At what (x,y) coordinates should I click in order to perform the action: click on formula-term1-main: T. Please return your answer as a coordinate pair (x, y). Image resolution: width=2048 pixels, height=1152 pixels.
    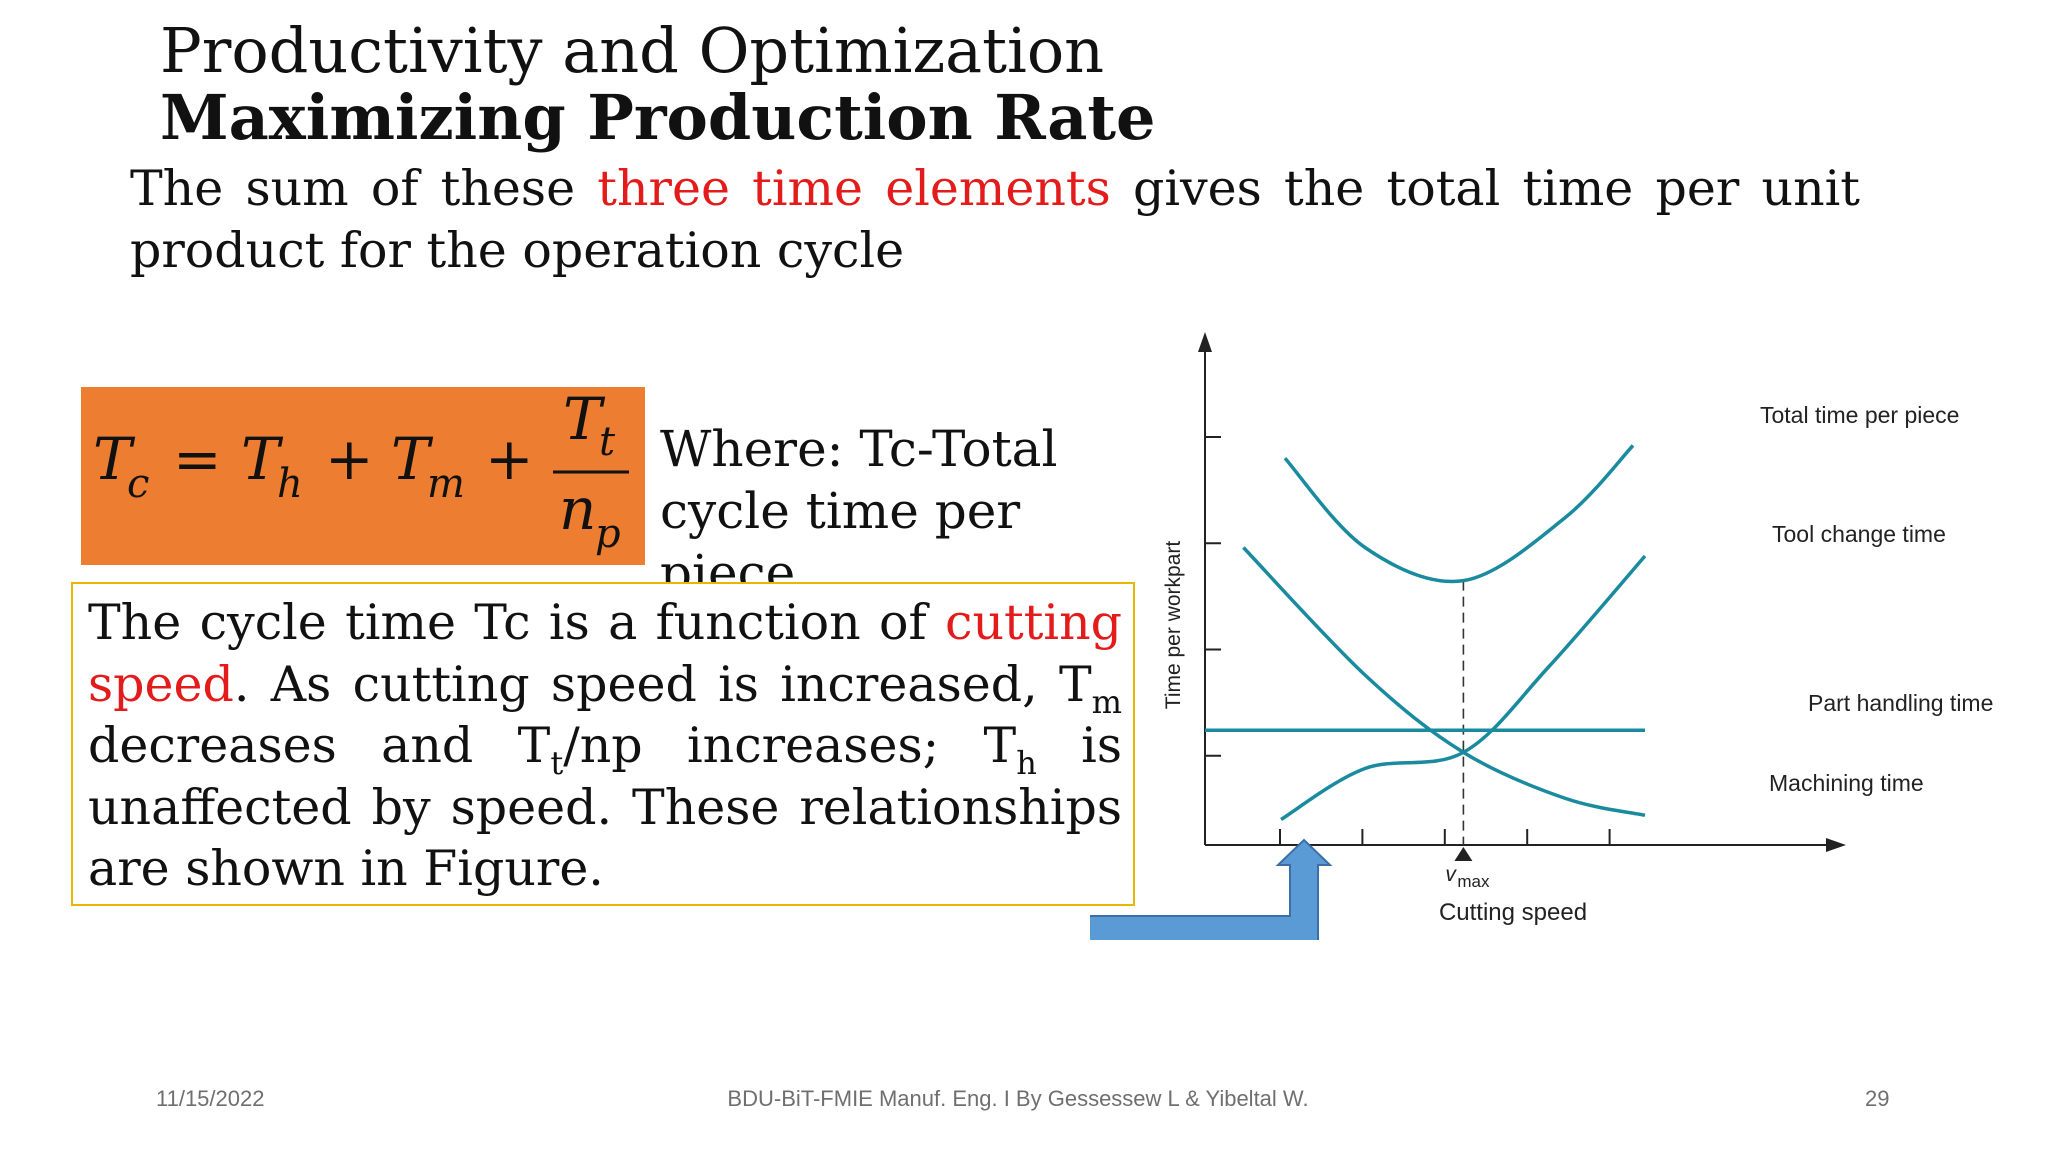
    Looking at the image, I should click on (262, 459).